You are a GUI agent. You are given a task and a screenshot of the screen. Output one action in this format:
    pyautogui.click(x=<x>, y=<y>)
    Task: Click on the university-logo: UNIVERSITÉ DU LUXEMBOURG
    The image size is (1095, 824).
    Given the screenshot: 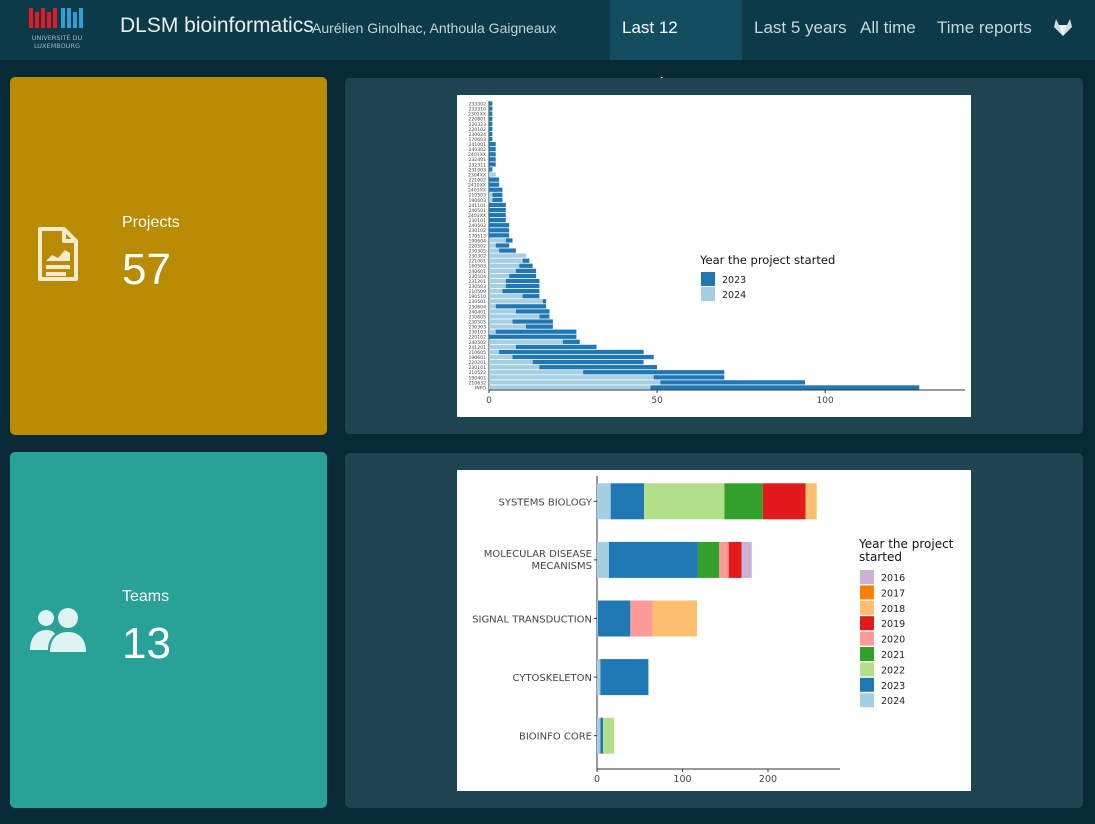 What is the action you would take?
    pyautogui.click(x=57, y=29)
    